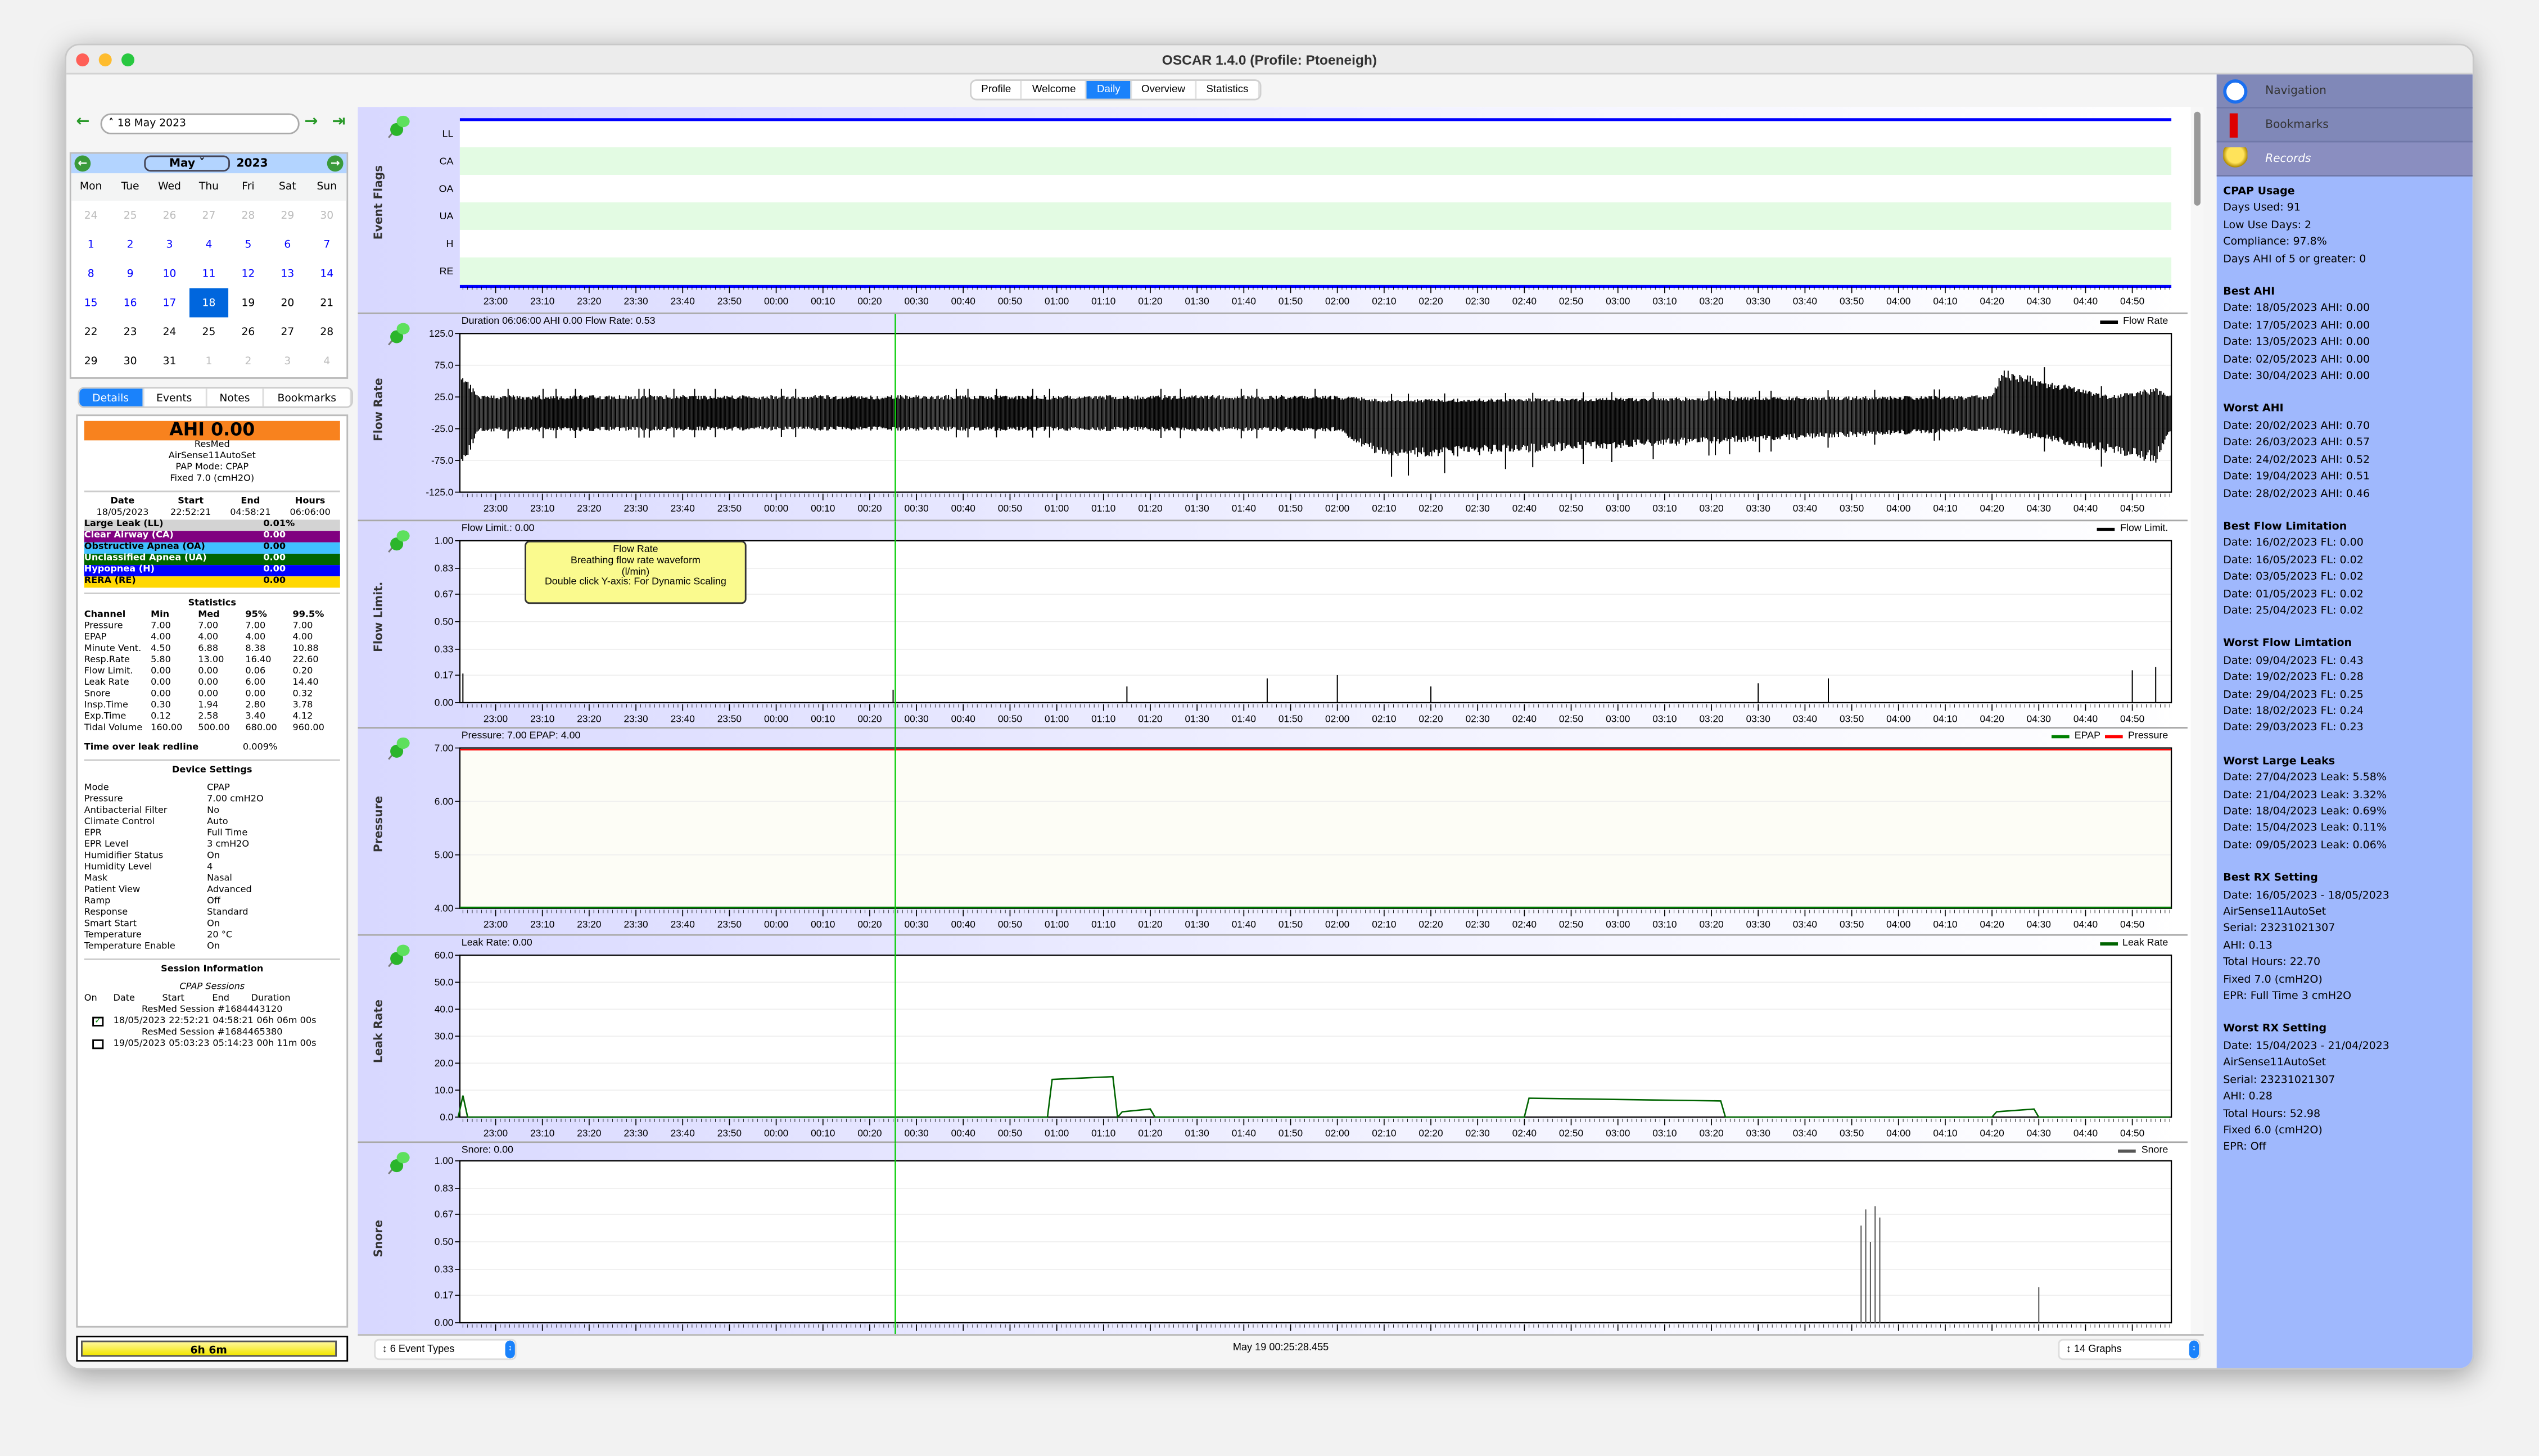  Describe the element at coordinates (311, 122) in the screenshot. I see `next-day-arrow-icon: →` at that location.